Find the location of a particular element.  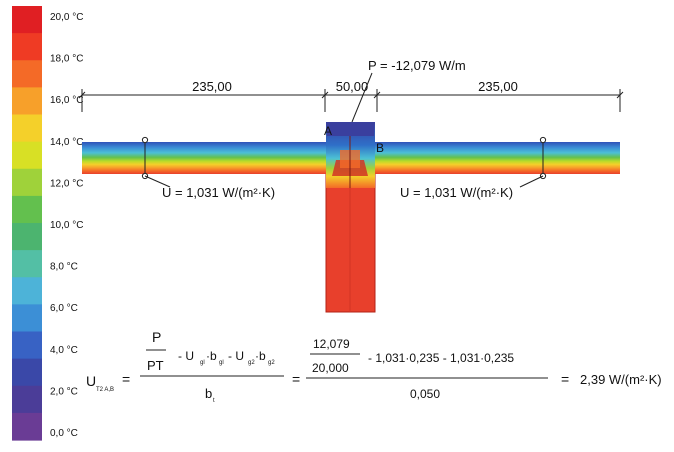

scale-label: 14,0 °C is located at coordinates (66, 142).